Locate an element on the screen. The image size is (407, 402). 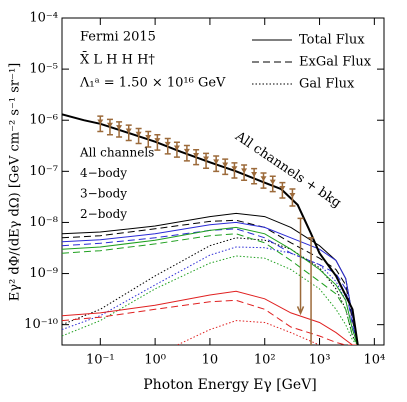
channel-label: 4−body is located at coordinates (103, 173).